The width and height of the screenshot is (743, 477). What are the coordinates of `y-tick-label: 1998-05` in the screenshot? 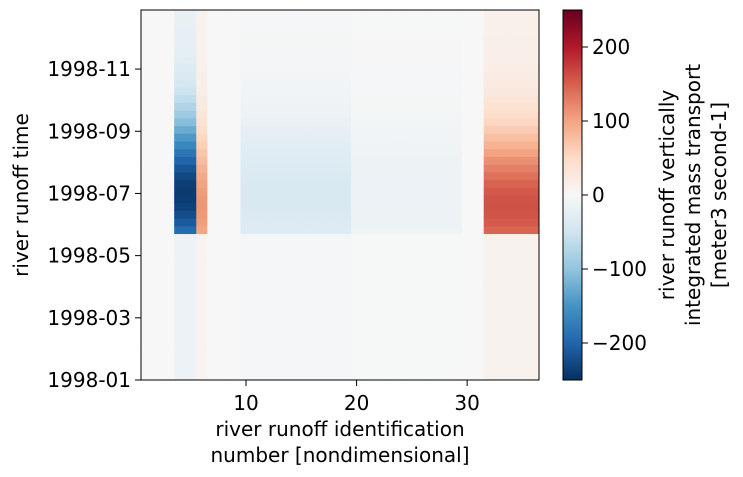 It's located at (89, 256).